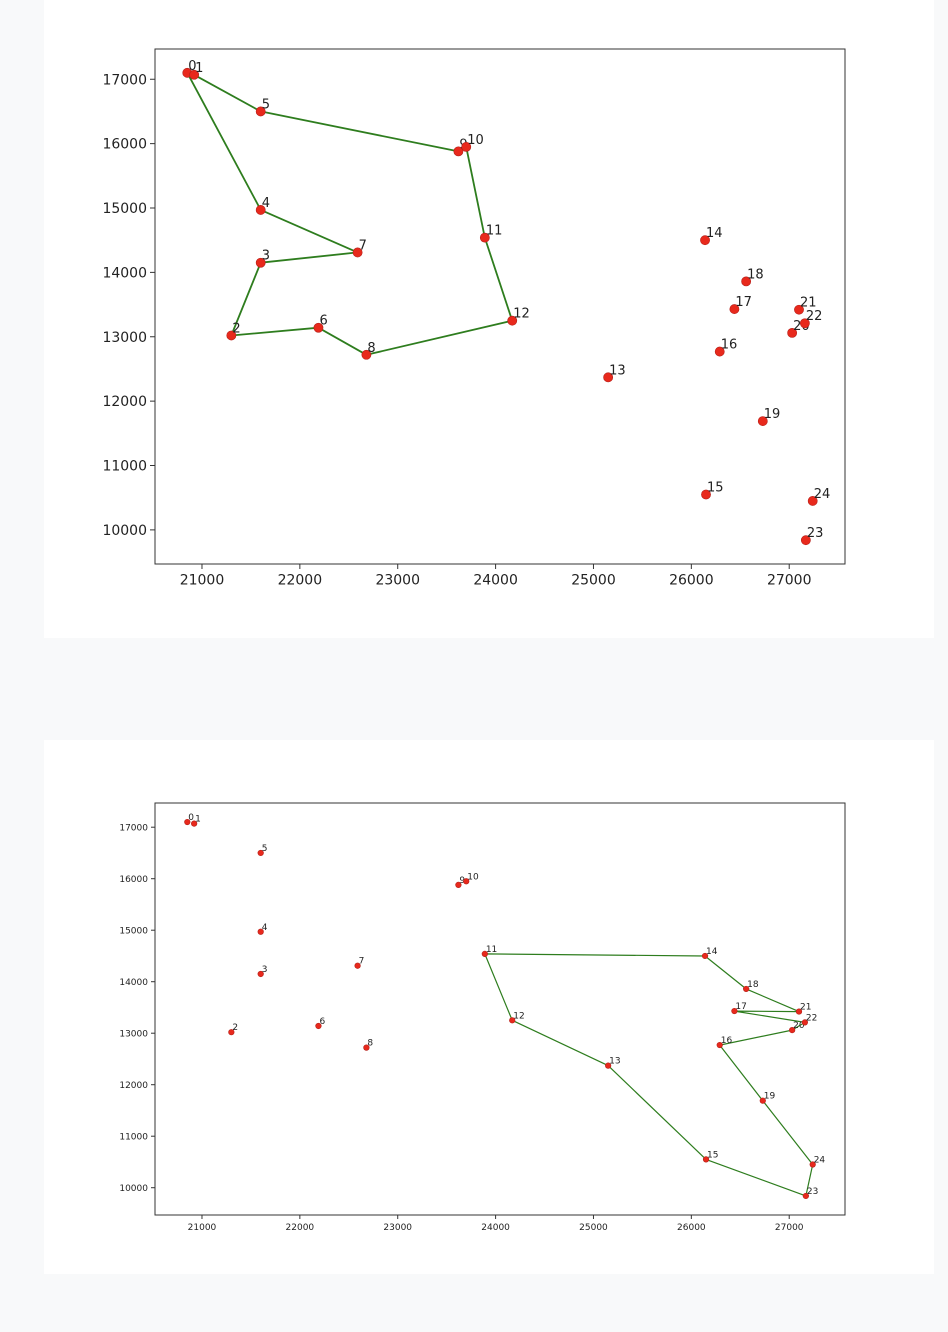  What do you see at coordinates (192, 66) in the screenshot?
I see `city-label-0: 0` at bounding box center [192, 66].